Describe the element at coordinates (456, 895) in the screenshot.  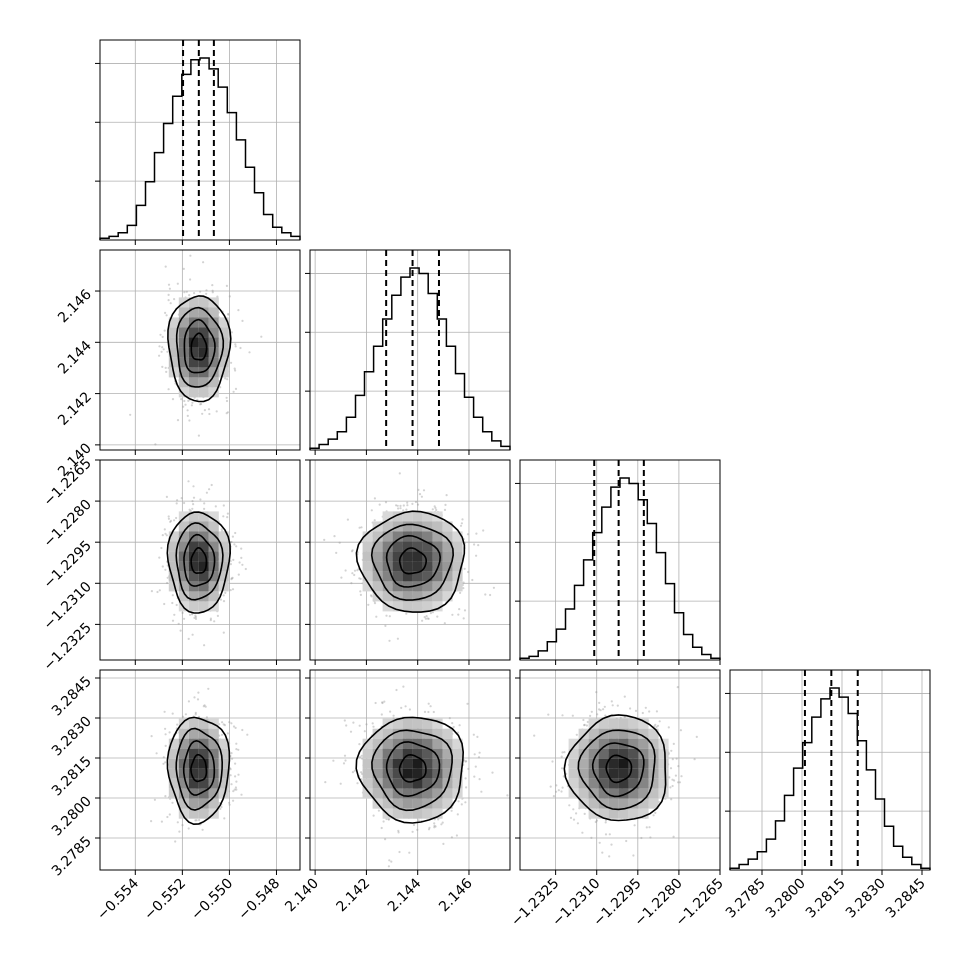
I see `x-tick-label: 2.146` at that location.